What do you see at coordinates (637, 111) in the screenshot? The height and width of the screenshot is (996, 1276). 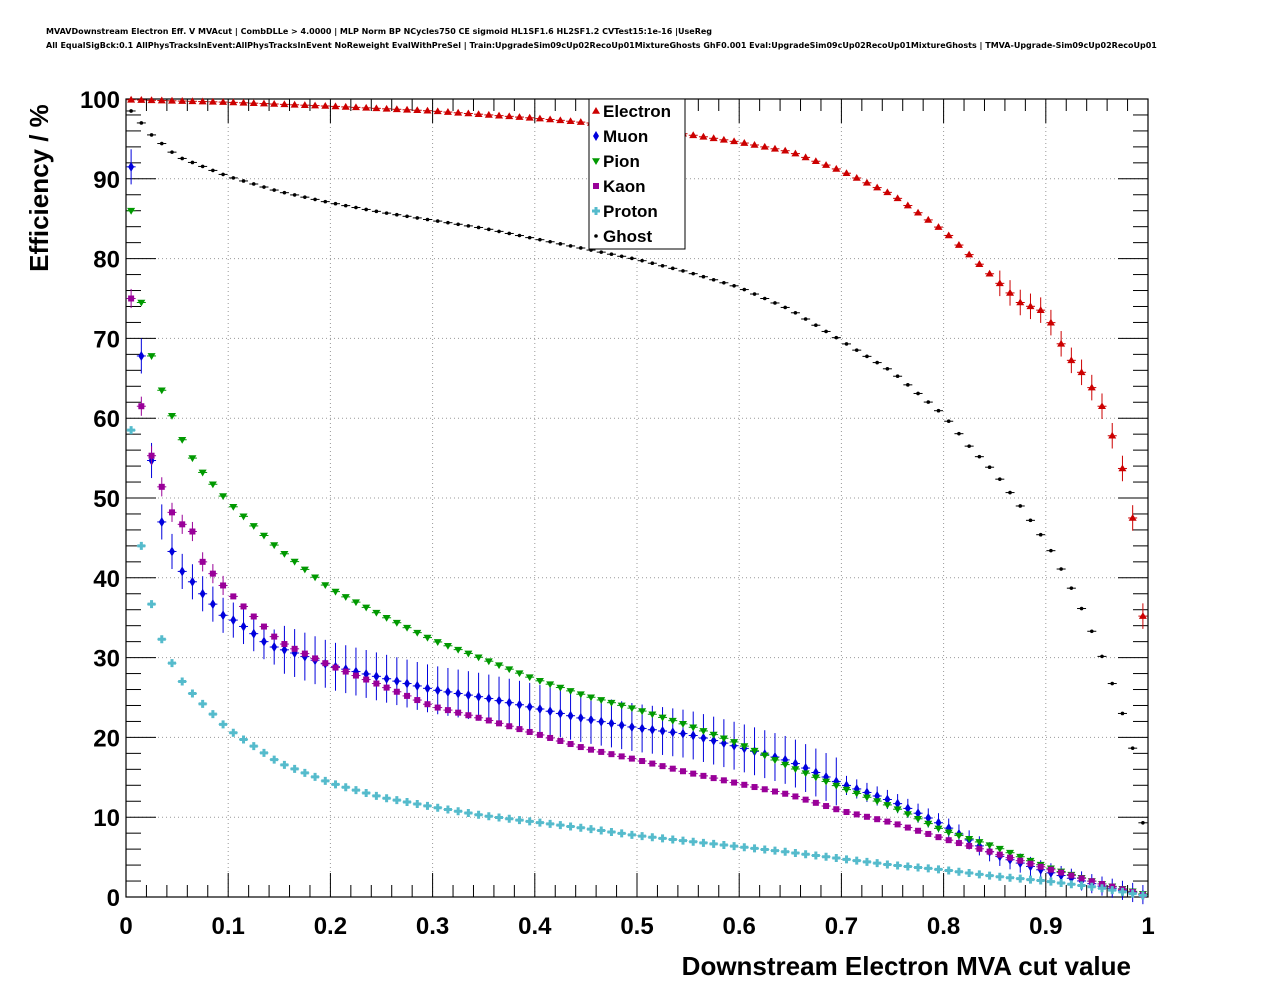 I see `legend-label-electron: Electron` at bounding box center [637, 111].